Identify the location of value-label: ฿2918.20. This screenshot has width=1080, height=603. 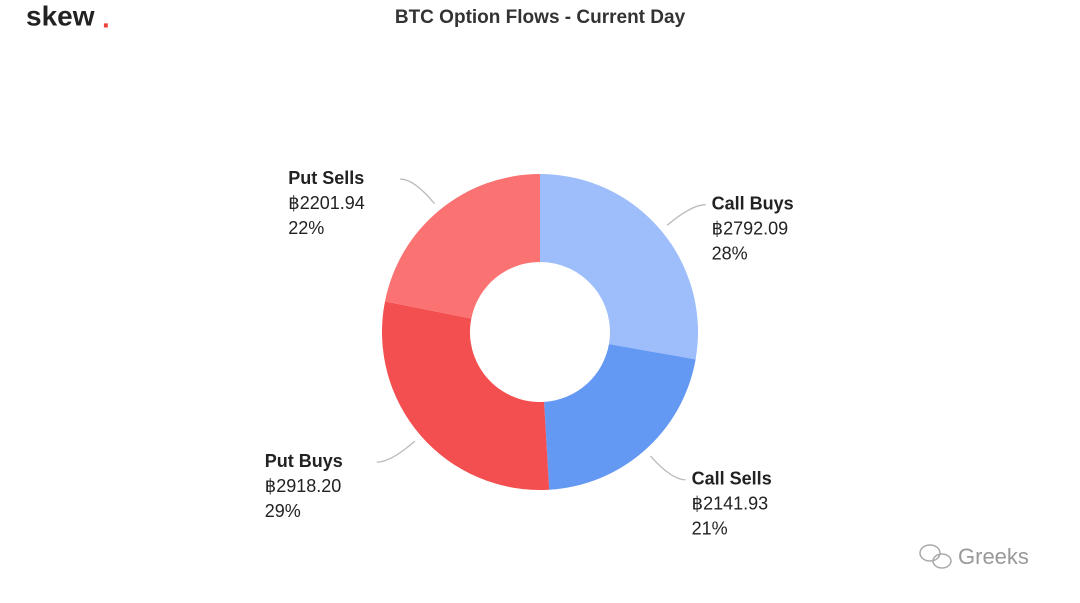
(303, 486).